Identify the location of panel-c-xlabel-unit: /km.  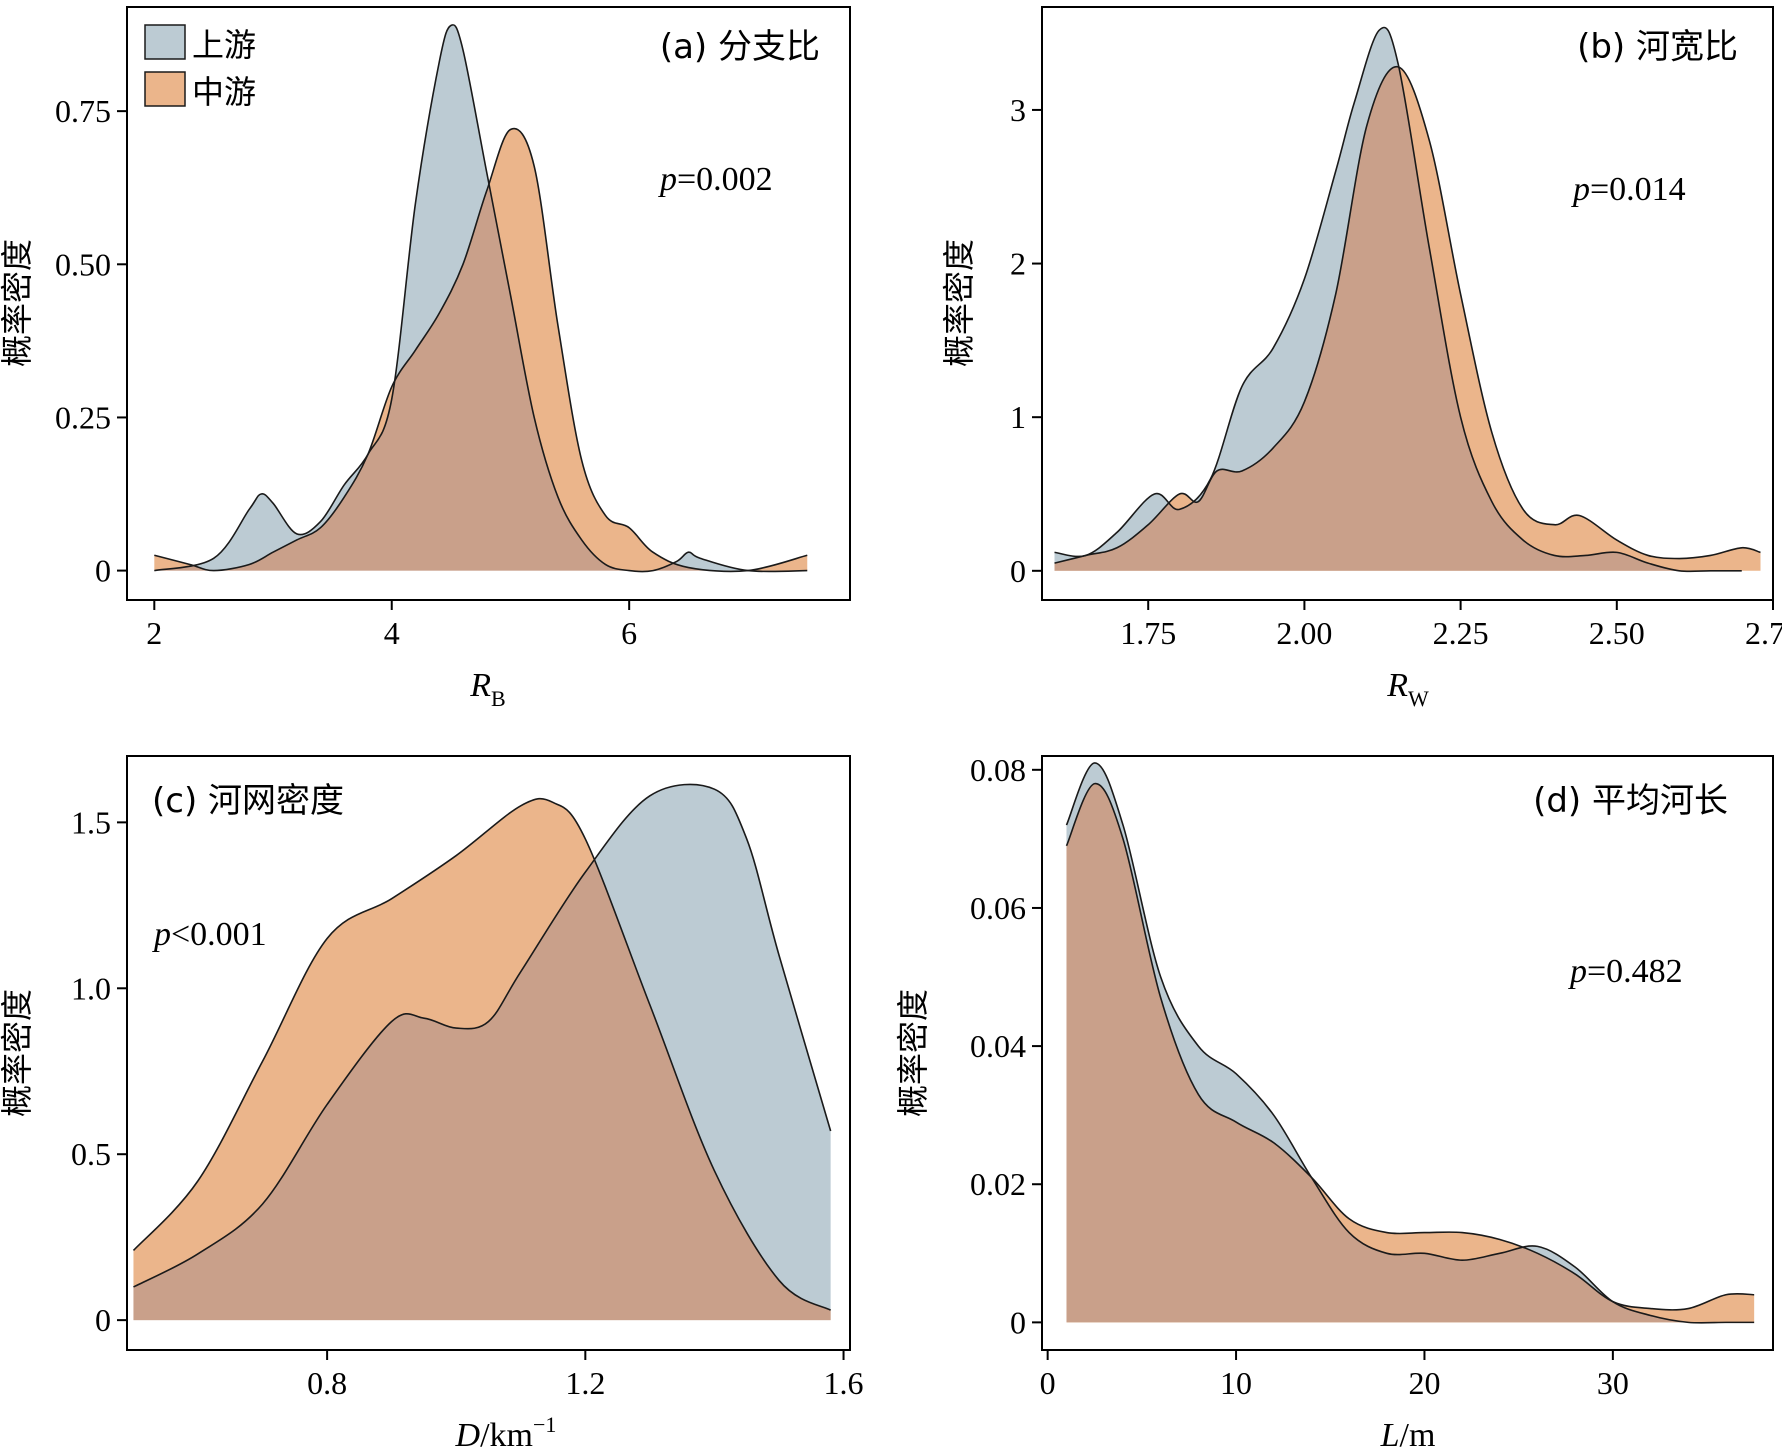
(506, 1435).